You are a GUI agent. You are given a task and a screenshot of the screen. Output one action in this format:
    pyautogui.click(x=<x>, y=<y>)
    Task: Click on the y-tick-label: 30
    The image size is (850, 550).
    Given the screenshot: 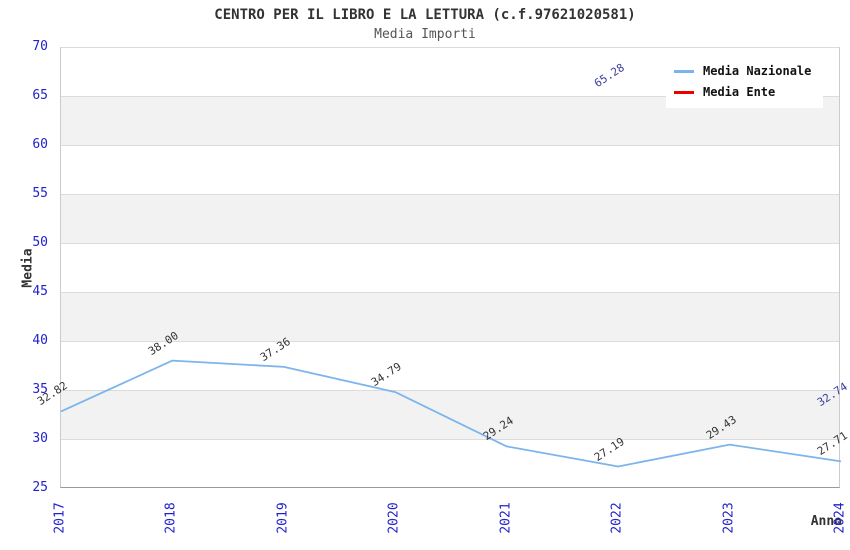 What is the action you would take?
    pyautogui.click(x=40, y=438)
    